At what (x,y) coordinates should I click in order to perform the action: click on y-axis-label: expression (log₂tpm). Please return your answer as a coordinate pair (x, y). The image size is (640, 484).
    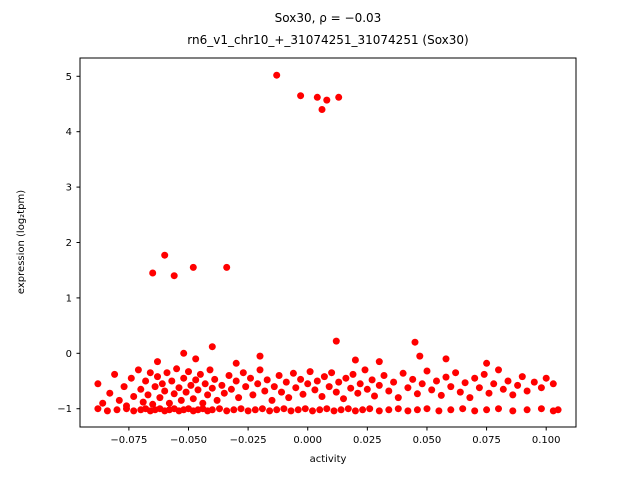
    Looking at the image, I should click on (21, 242).